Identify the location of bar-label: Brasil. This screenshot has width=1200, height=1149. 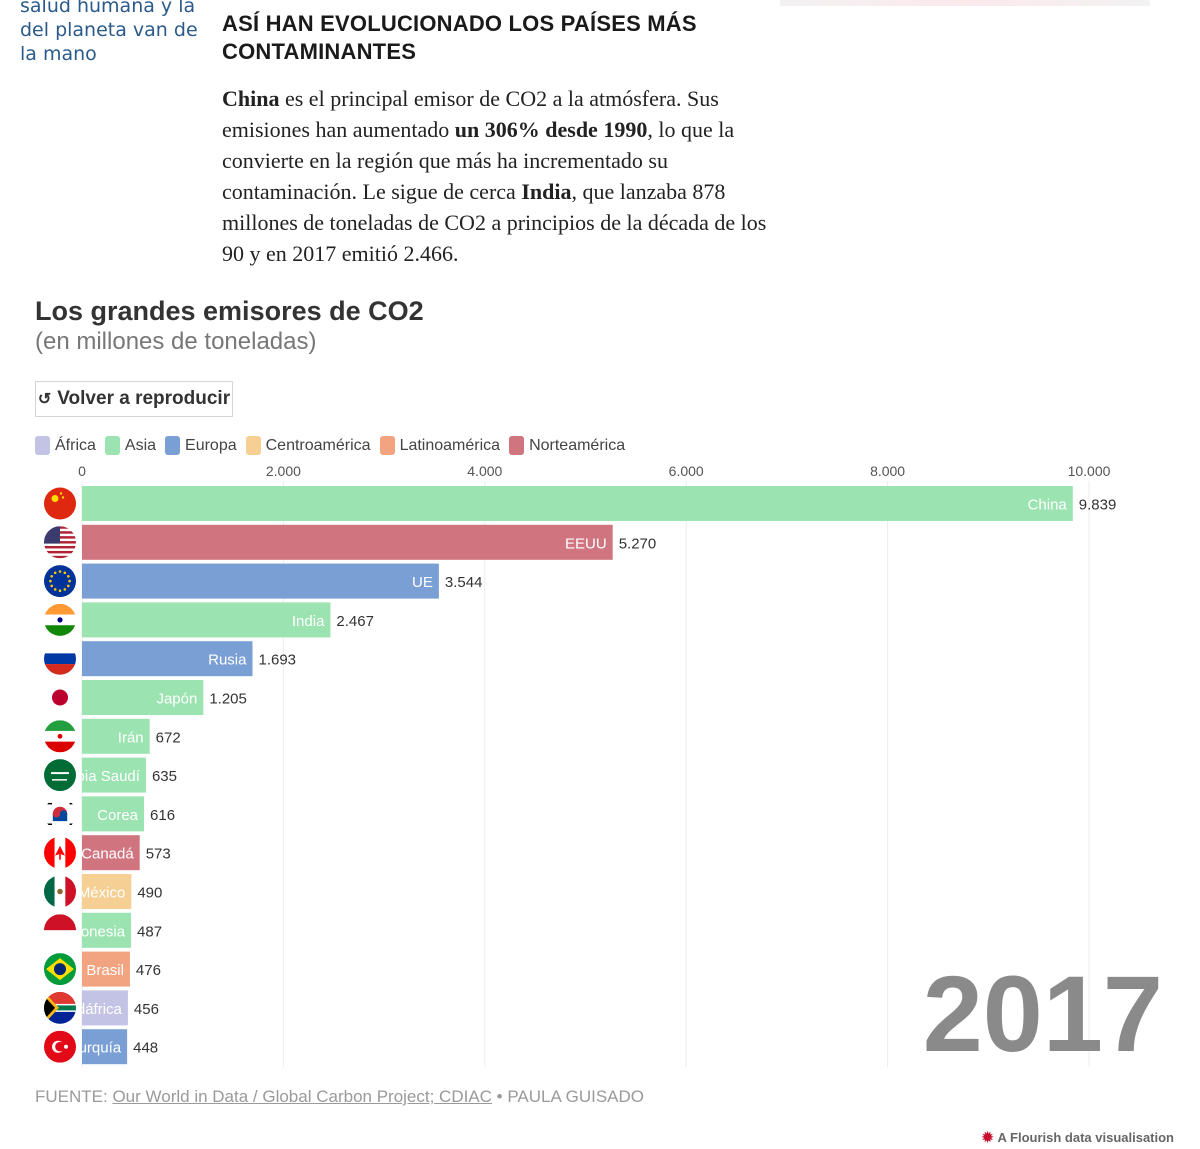
(105, 970).